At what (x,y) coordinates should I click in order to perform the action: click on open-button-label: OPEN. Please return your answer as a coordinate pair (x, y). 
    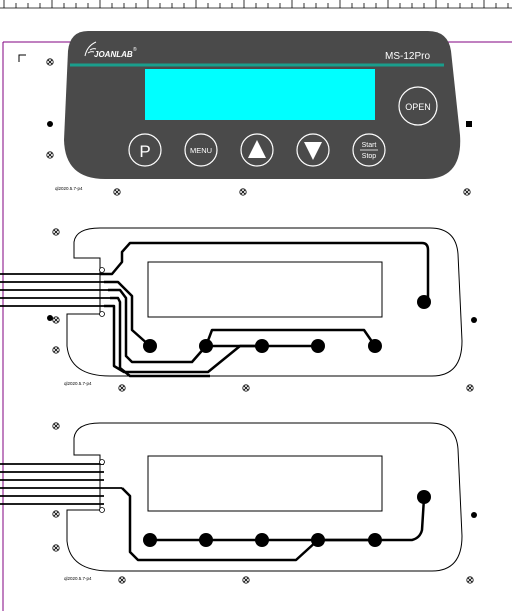
    Looking at the image, I should click on (418, 107).